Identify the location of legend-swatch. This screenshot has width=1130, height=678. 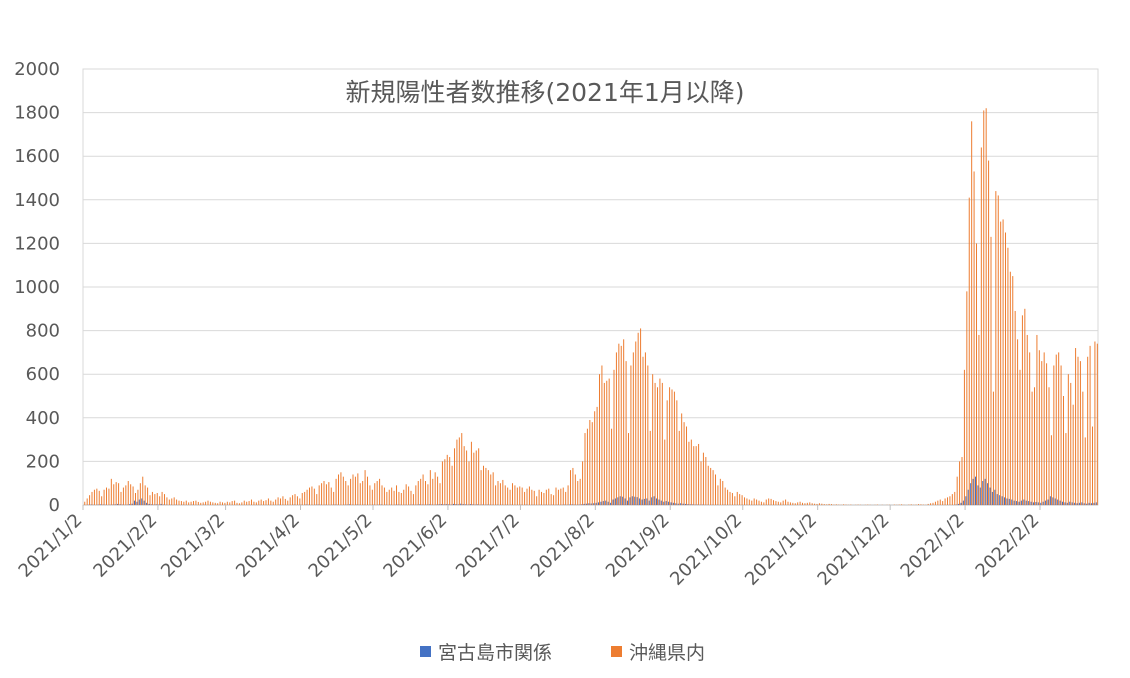
(425, 651).